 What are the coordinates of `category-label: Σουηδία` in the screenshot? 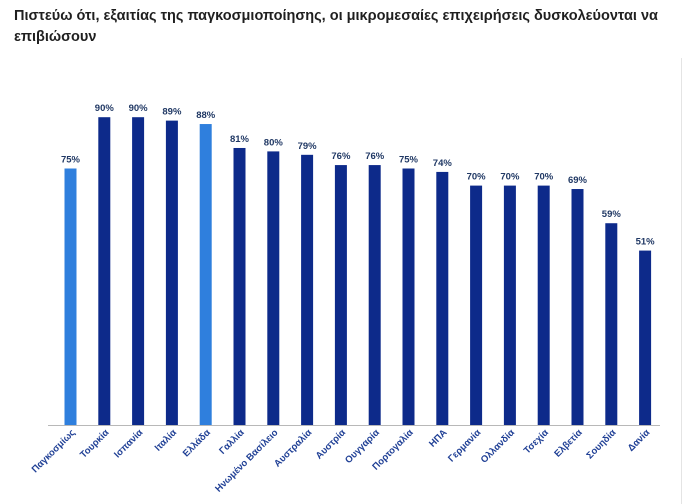 It's located at (601, 444).